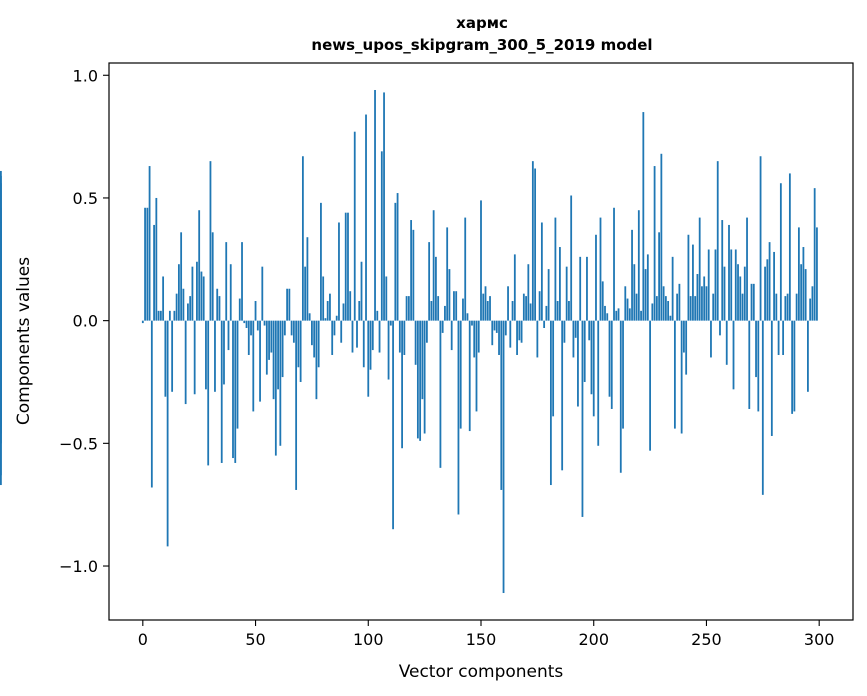 This screenshot has width=867, height=696. What do you see at coordinates (593, 639) in the screenshot?
I see `x-tick-label: 200` at bounding box center [593, 639].